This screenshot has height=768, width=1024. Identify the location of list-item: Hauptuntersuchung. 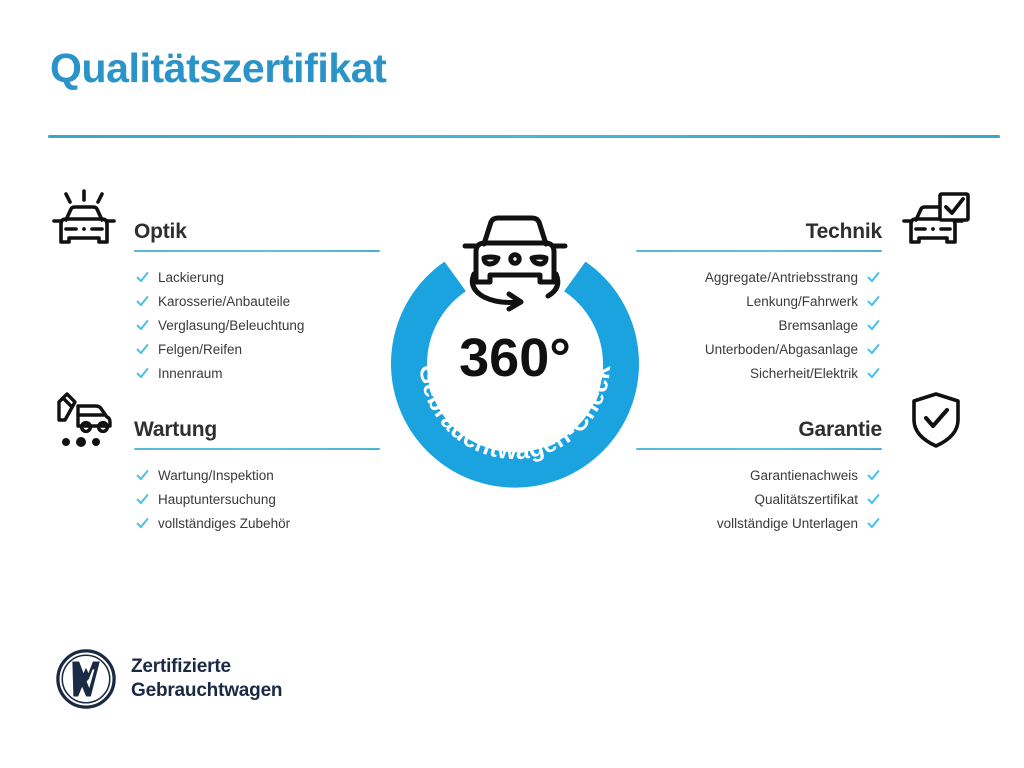
(210, 500).